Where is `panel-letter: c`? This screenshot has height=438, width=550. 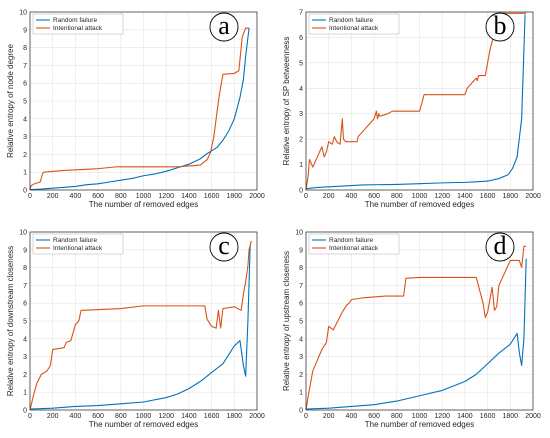 panel-letter: c is located at coordinates (224, 245).